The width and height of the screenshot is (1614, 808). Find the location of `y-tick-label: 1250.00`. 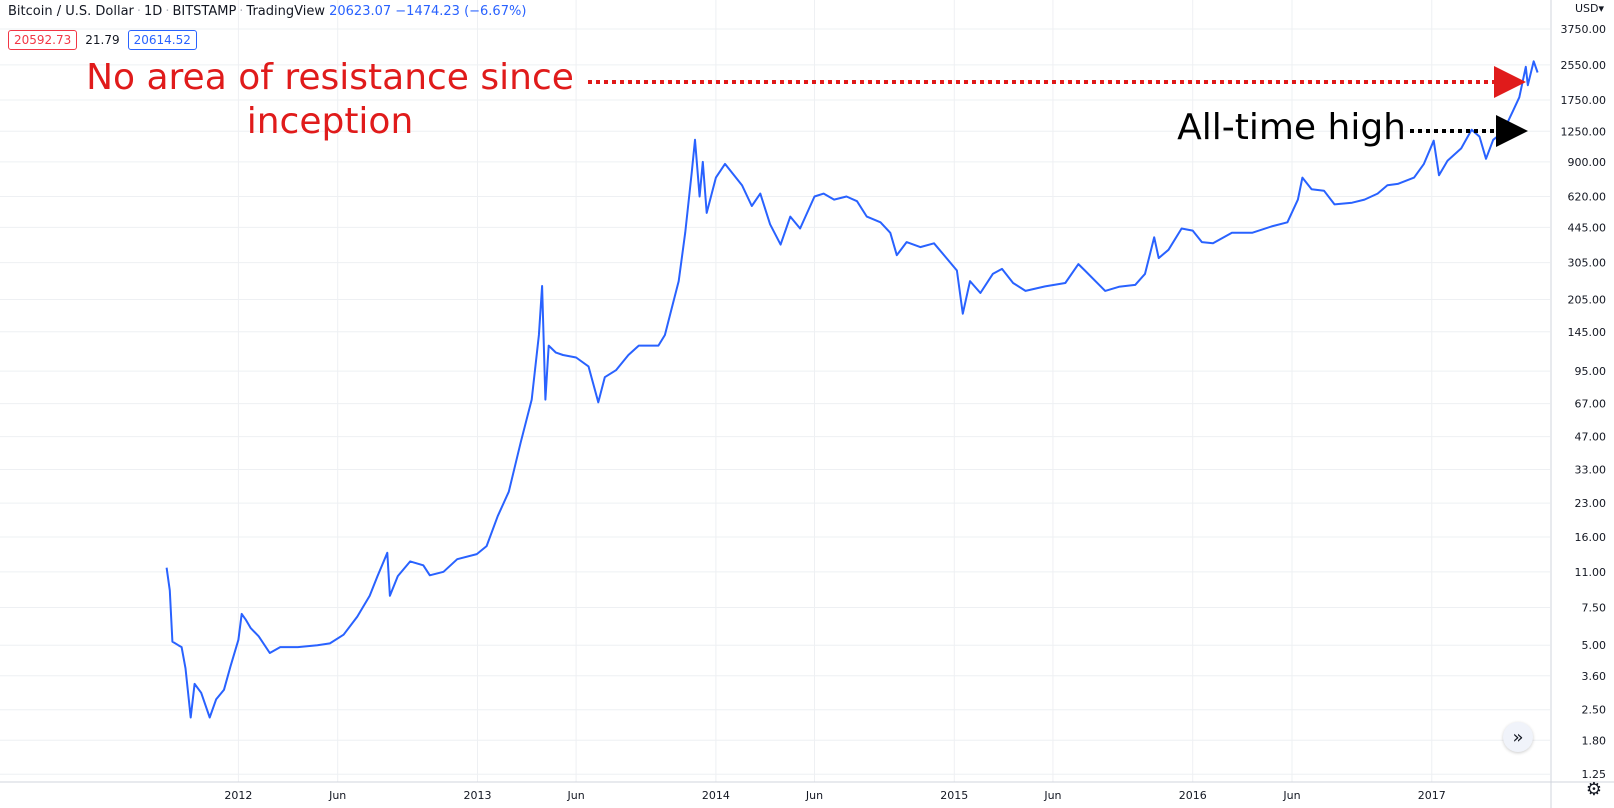

y-tick-label: 1250.00 is located at coordinates (1584, 131).